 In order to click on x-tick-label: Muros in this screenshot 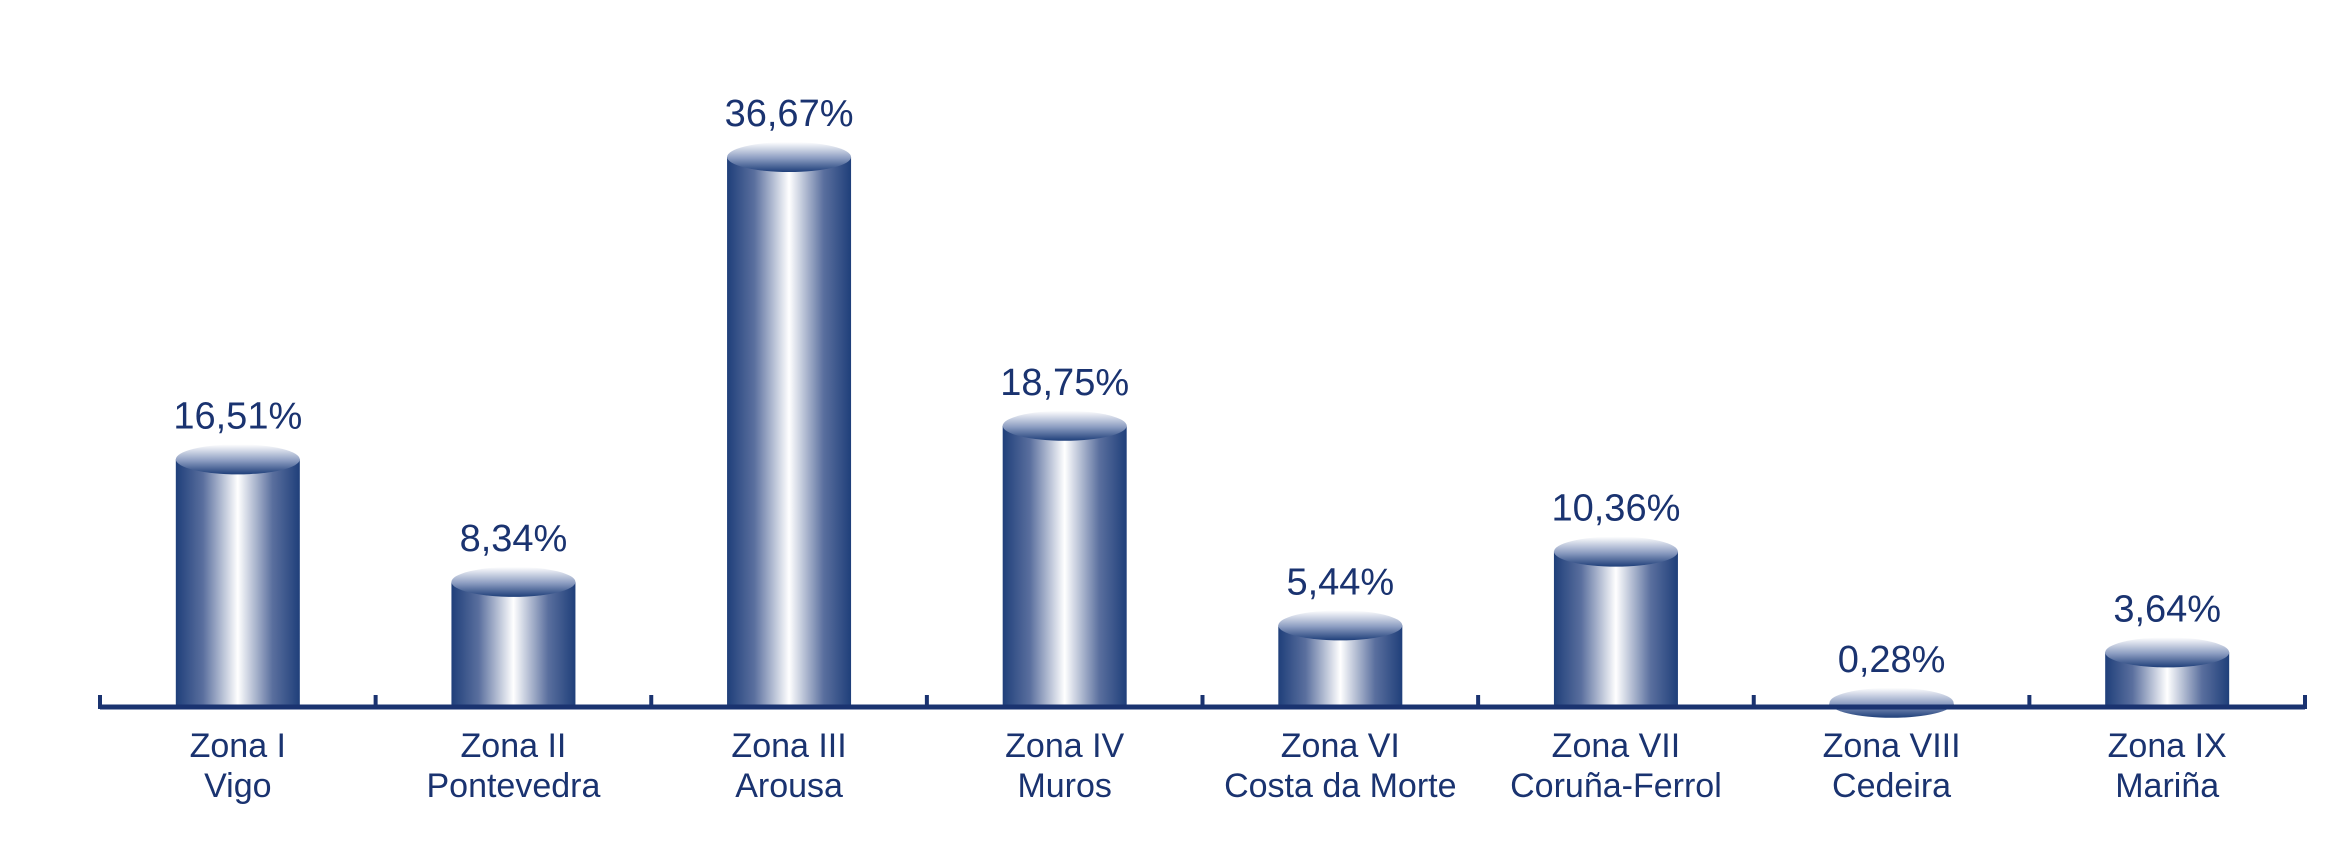, I will do `click(1064, 786)`.